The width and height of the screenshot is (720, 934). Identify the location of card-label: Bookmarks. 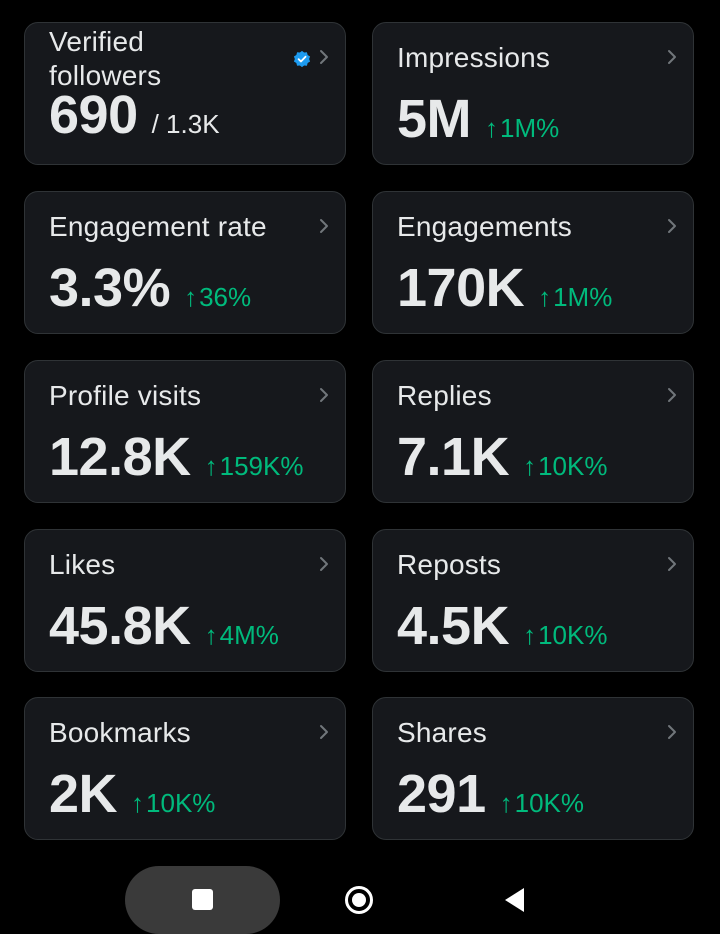
(120, 732).